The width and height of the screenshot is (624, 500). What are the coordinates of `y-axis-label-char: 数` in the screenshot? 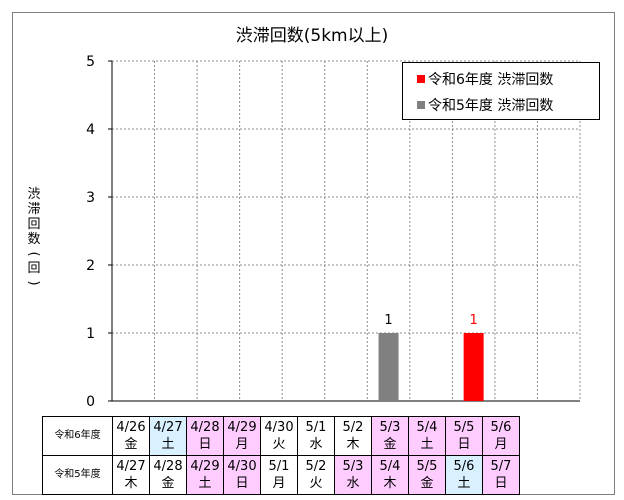 It's located at (34, 239).